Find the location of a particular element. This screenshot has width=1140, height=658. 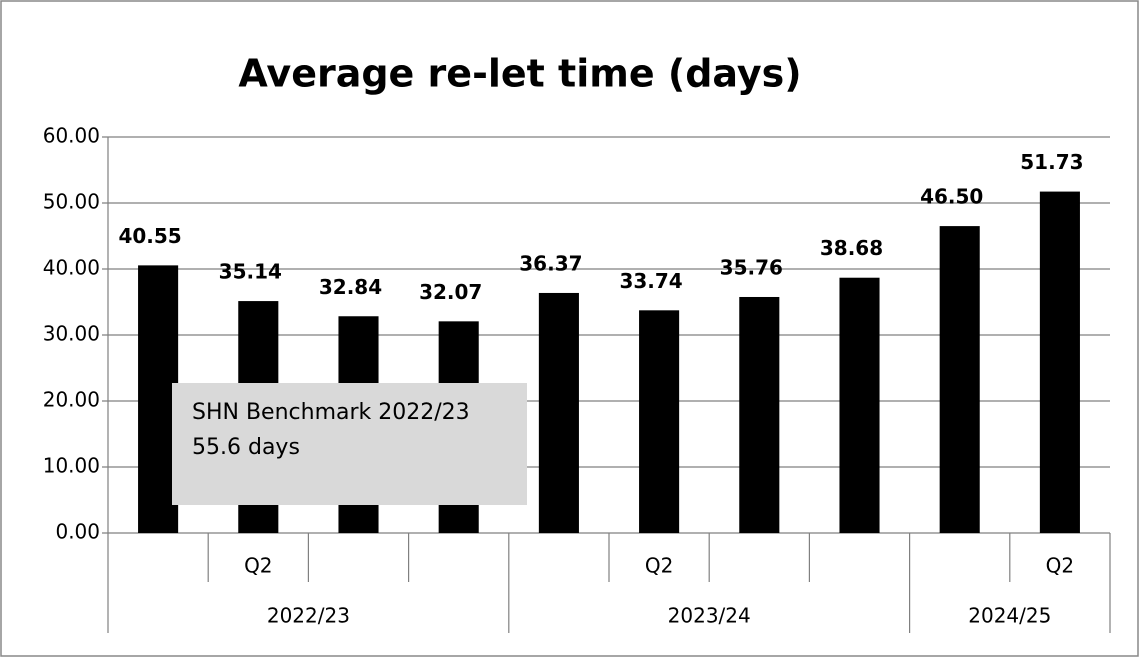

group-label: 2022/23 is located at coordinates (308, 616).